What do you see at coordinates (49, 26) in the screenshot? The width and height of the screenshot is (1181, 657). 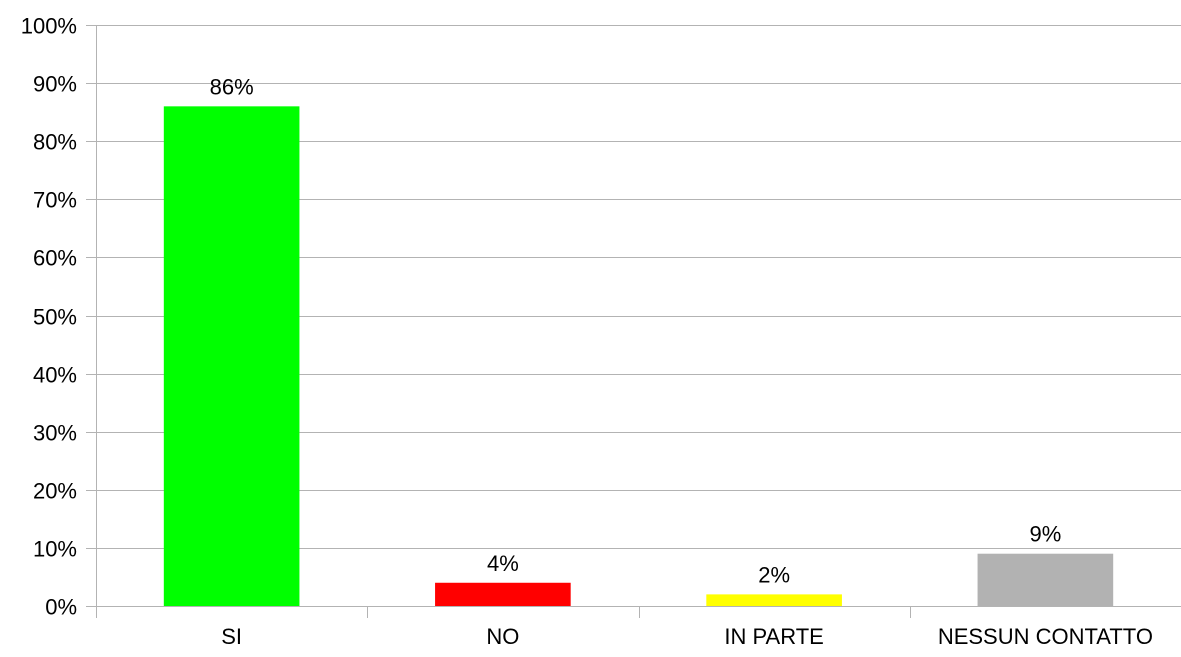 I see `y-tick-label: 100%` at bounding box center [49, 26].